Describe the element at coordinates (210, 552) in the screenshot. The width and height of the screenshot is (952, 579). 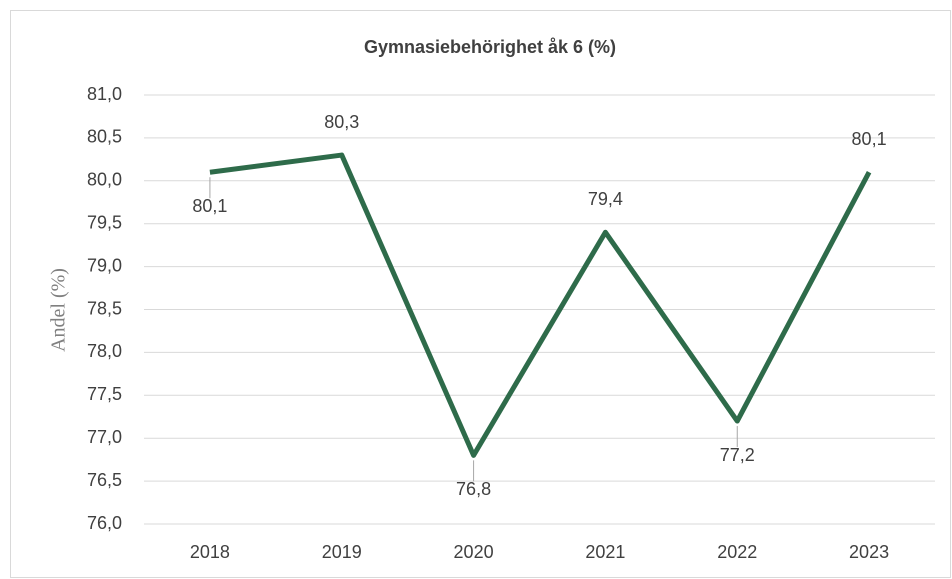
I see `x-tick-label: 2018` at that location.